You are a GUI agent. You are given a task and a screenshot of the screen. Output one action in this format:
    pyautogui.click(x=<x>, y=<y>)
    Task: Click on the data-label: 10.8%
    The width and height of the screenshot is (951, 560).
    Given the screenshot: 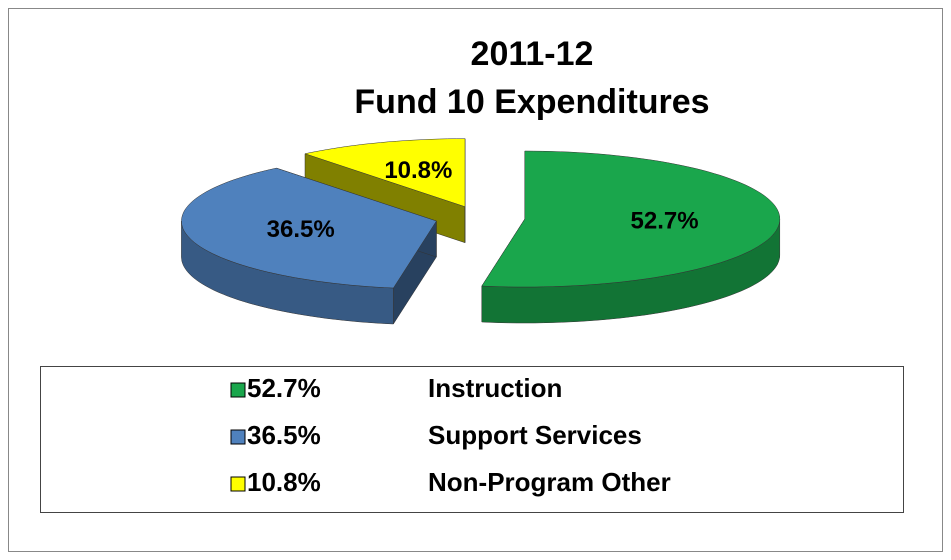 What is the action you would take?
    pyautogui.click(x=418, y=170)
    